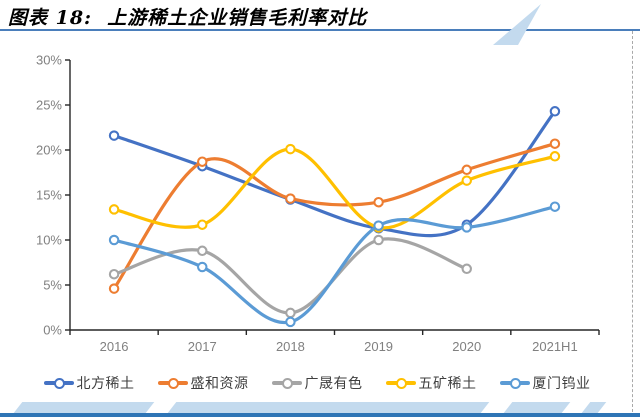 The width and height of the screenshot is (640, 417). What do you see at coordinates (320, 415) in the screenshot?
I see `footer-bar` at bounding box center [320, 415].